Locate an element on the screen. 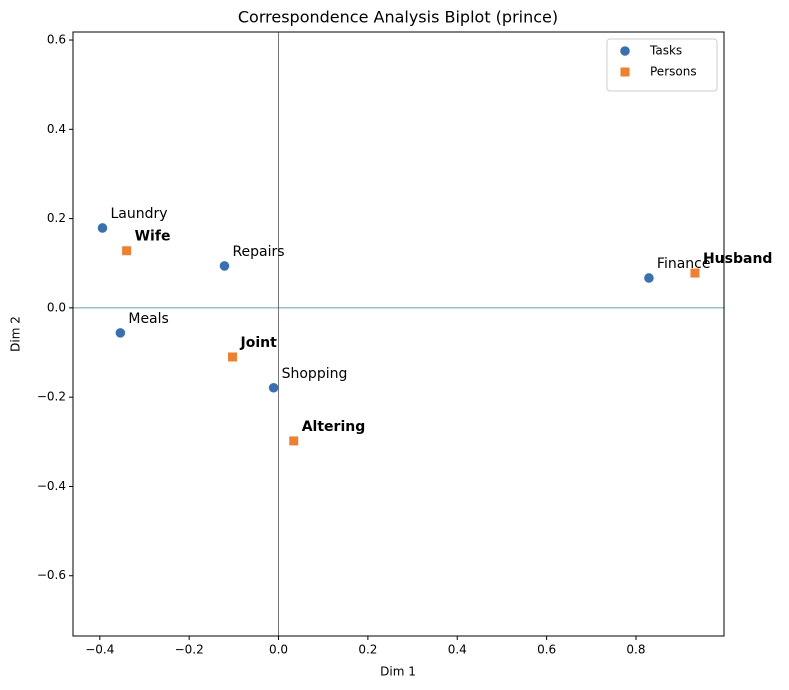 The height and width of the screenshot is (690, 789). y-tick-label: 0.6 is located at coordinates (56, 40).